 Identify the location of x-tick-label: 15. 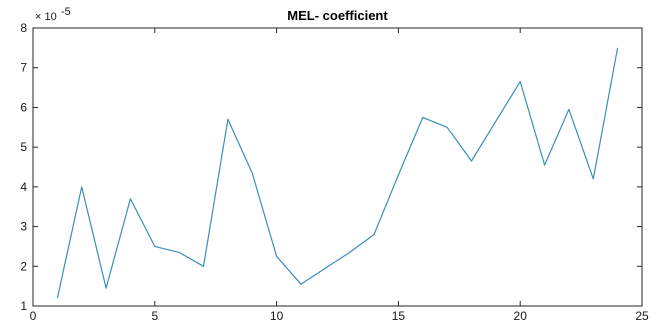
(399, 316).